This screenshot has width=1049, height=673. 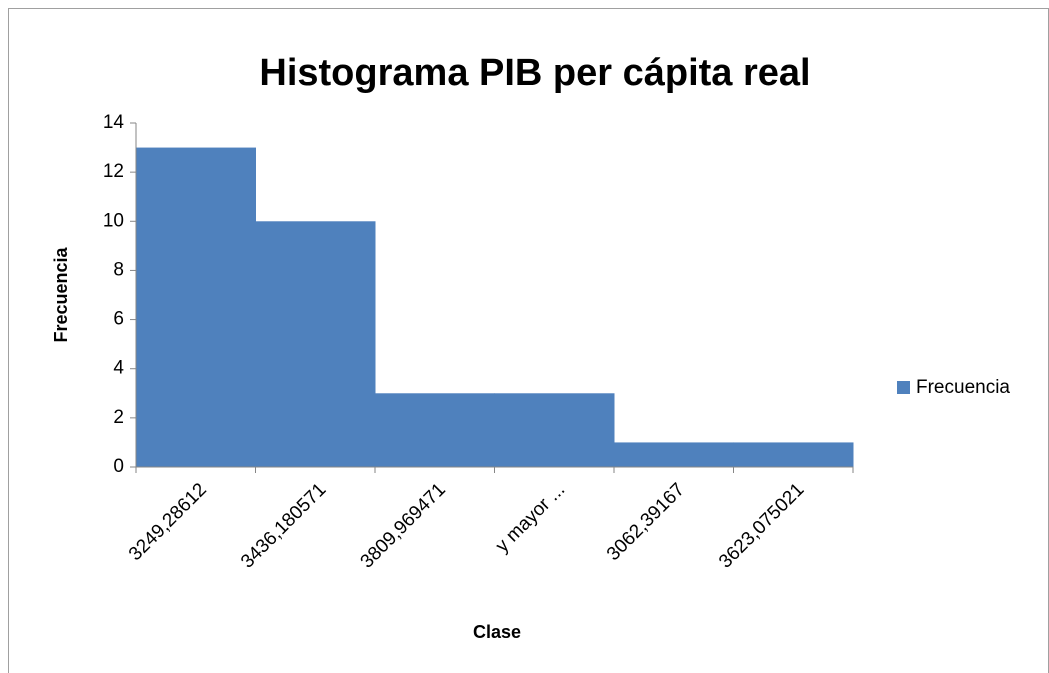 What do you see at coordinates (61, 294) in the screenshot?
I see `y-axis-label: Frecuencia` at bounding box center [61, 294].